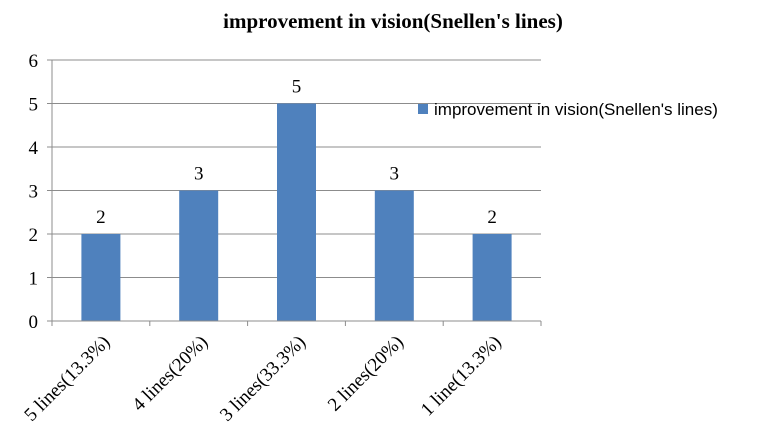 This screenshot has height=442, width=766. Describe the element at coordinates (423, 109) in the screenshot. I see `legend-swatch` at that location.